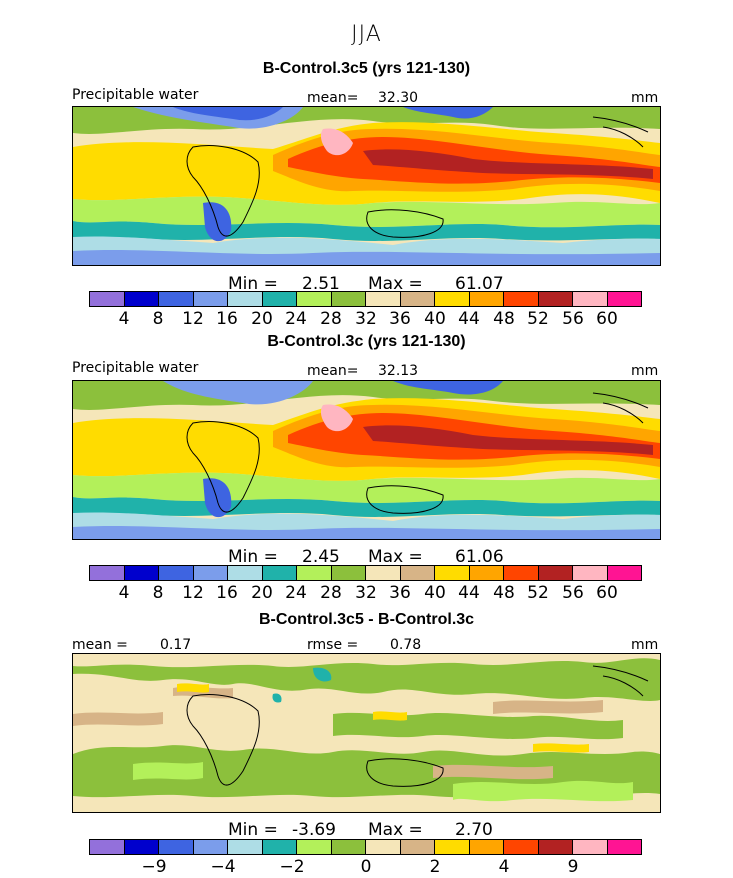 The width and height of the screenshot is (733, 878). I want to click on panel-2-colorbar-tick: 36, so click(400, 593).